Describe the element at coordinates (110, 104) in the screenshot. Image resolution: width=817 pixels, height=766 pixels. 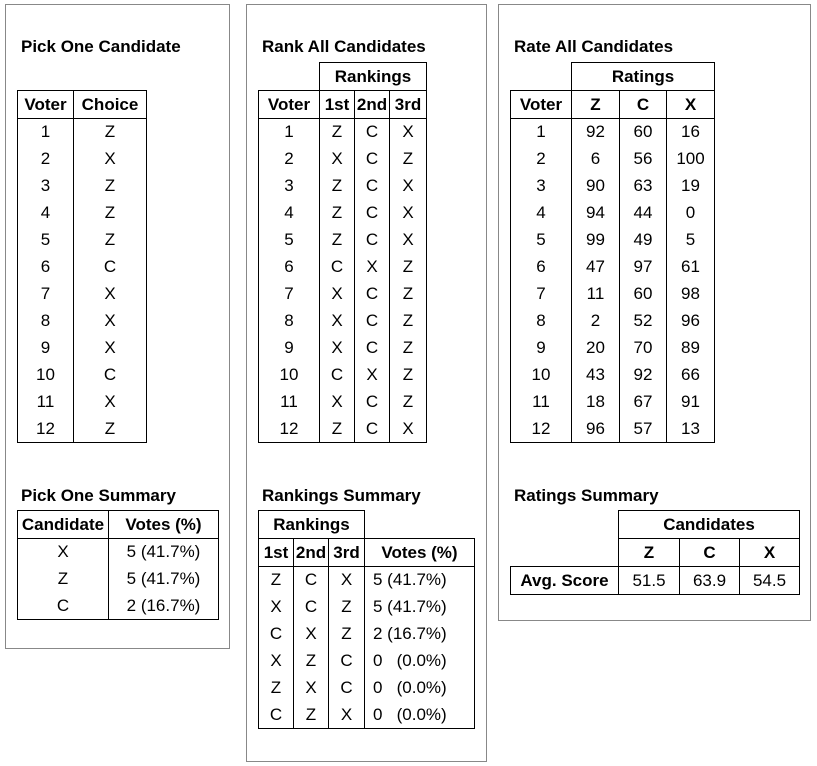
I see `col-header-choice: Choice` at that location.